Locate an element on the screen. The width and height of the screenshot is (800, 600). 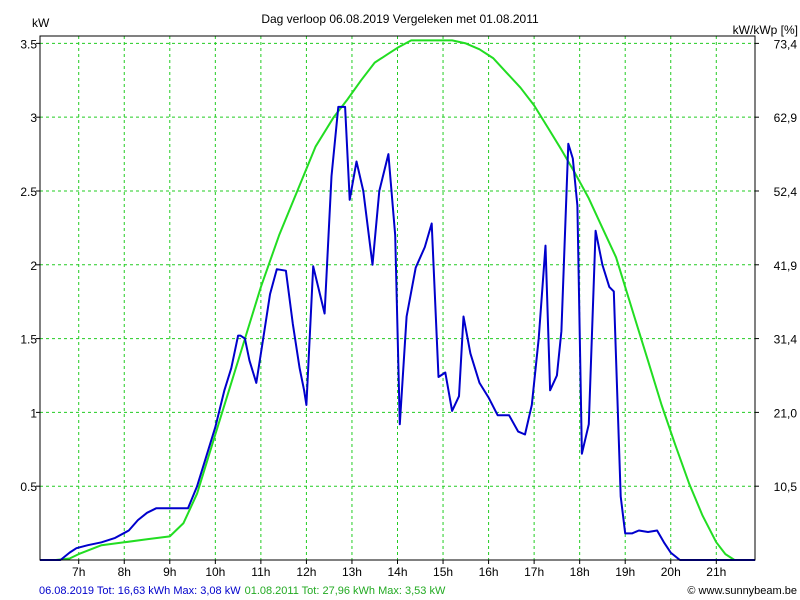
y-left-tick-label: 2 is located at coordinates (33, 266).